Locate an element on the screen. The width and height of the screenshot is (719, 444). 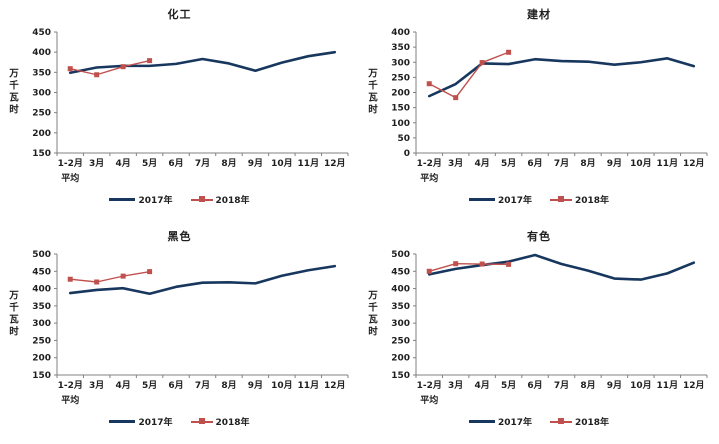
y-tick-label: 0 is located at coordinates (407, 154).